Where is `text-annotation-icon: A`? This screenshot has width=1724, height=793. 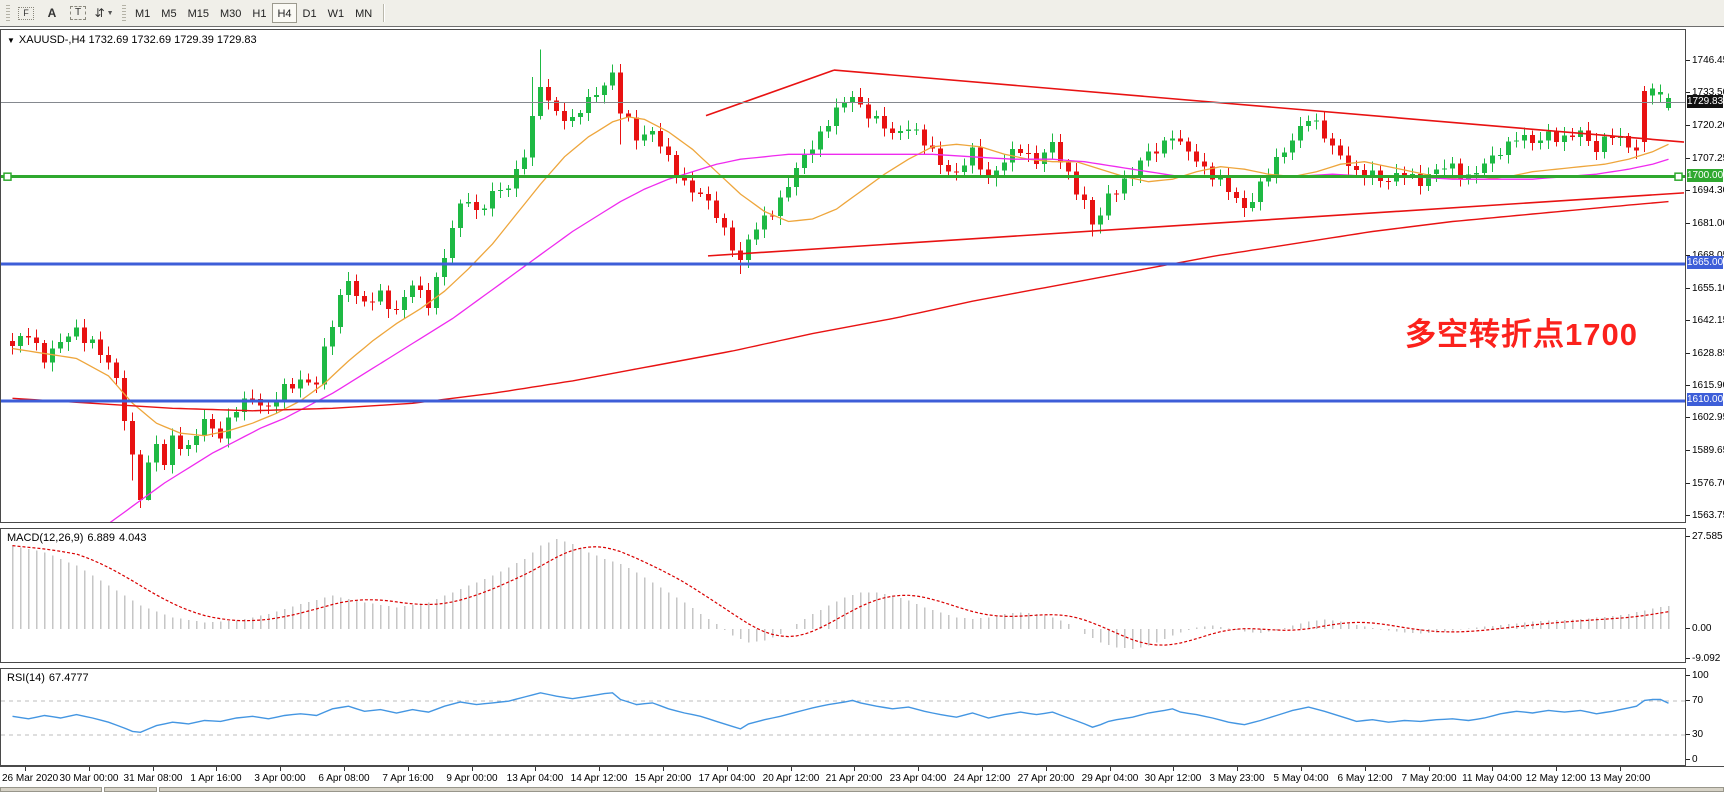 text-annotation-icon: A is located at coordinates (52, 13).